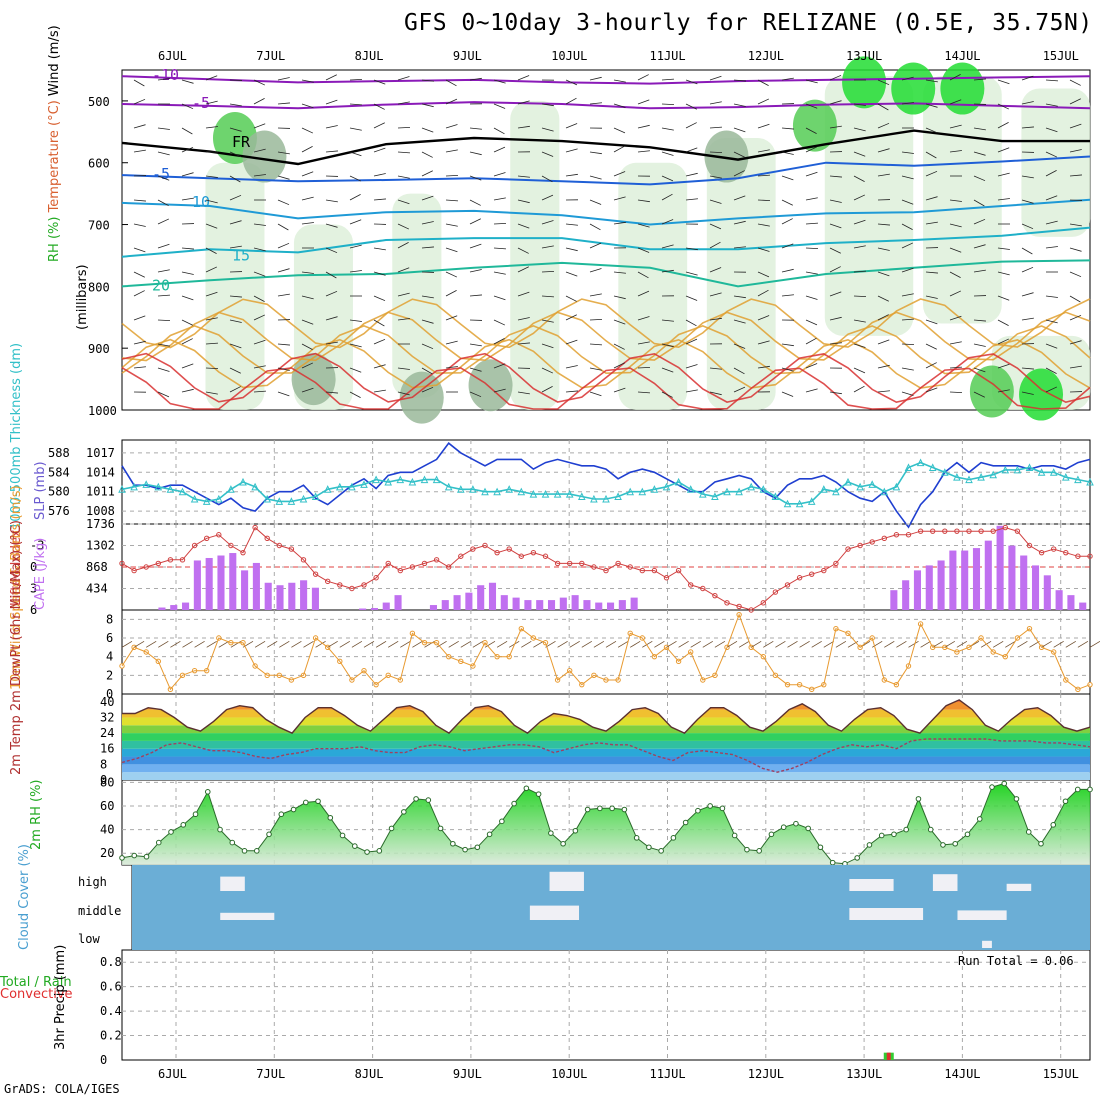 The image size is (1100, 1100). Describe the element at coordinates (36, 994) in the screenshot. I see `precip-conv-label: Convective` at that location.